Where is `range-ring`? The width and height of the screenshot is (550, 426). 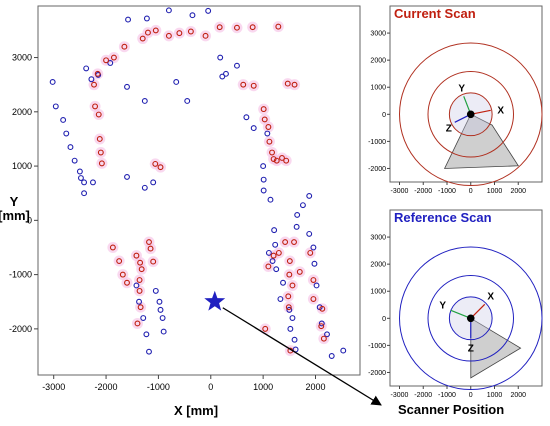
range-ring is located at coordinates (471, 318).